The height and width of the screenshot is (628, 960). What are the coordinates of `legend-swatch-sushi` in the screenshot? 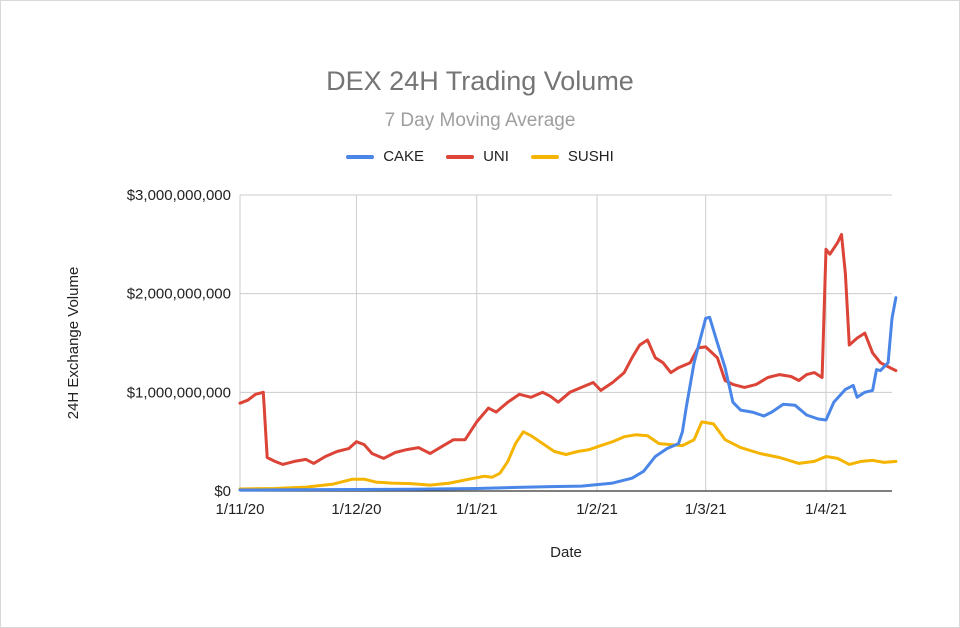 It's located at (544, 156).